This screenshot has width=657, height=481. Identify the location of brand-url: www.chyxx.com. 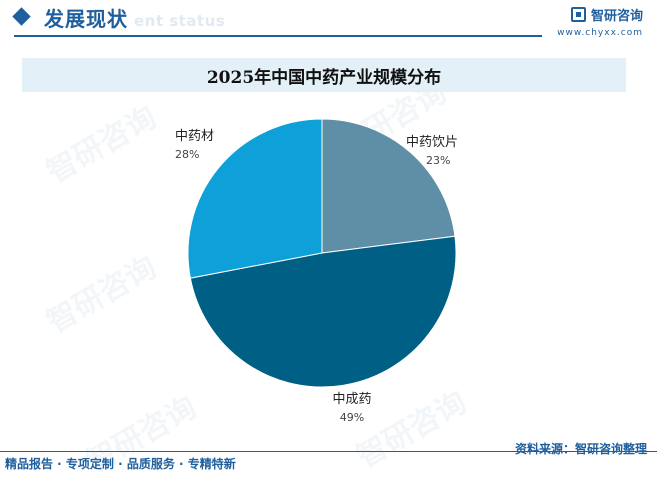
(600, 33).